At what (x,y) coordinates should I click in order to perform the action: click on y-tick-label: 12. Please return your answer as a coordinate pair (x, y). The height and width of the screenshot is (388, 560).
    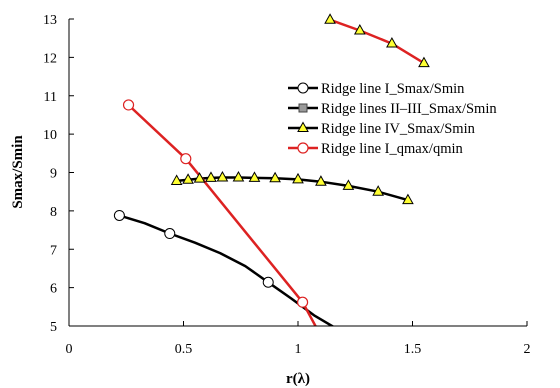
    Looking at the image, I should click on (50, 58).